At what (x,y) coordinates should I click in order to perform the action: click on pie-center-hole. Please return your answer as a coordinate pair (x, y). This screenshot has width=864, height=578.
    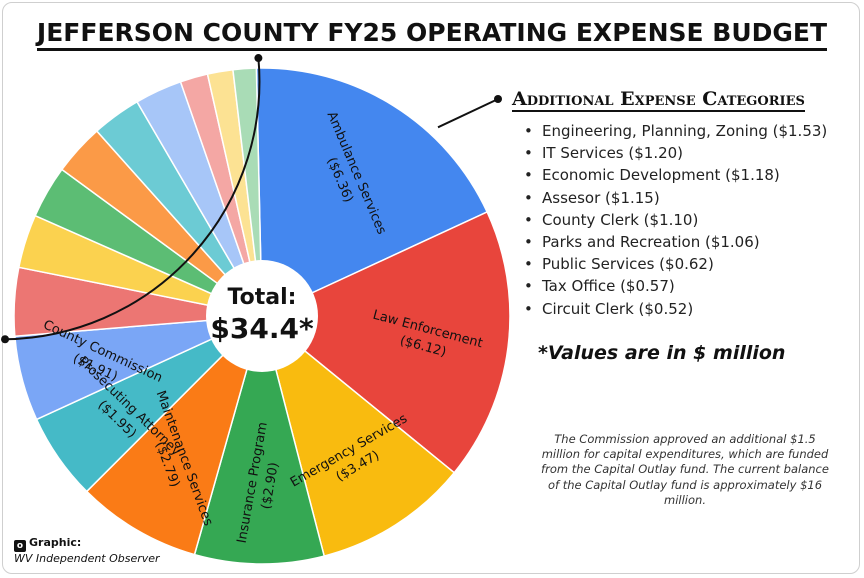
    Looking at the image, I should click on (262, 316).